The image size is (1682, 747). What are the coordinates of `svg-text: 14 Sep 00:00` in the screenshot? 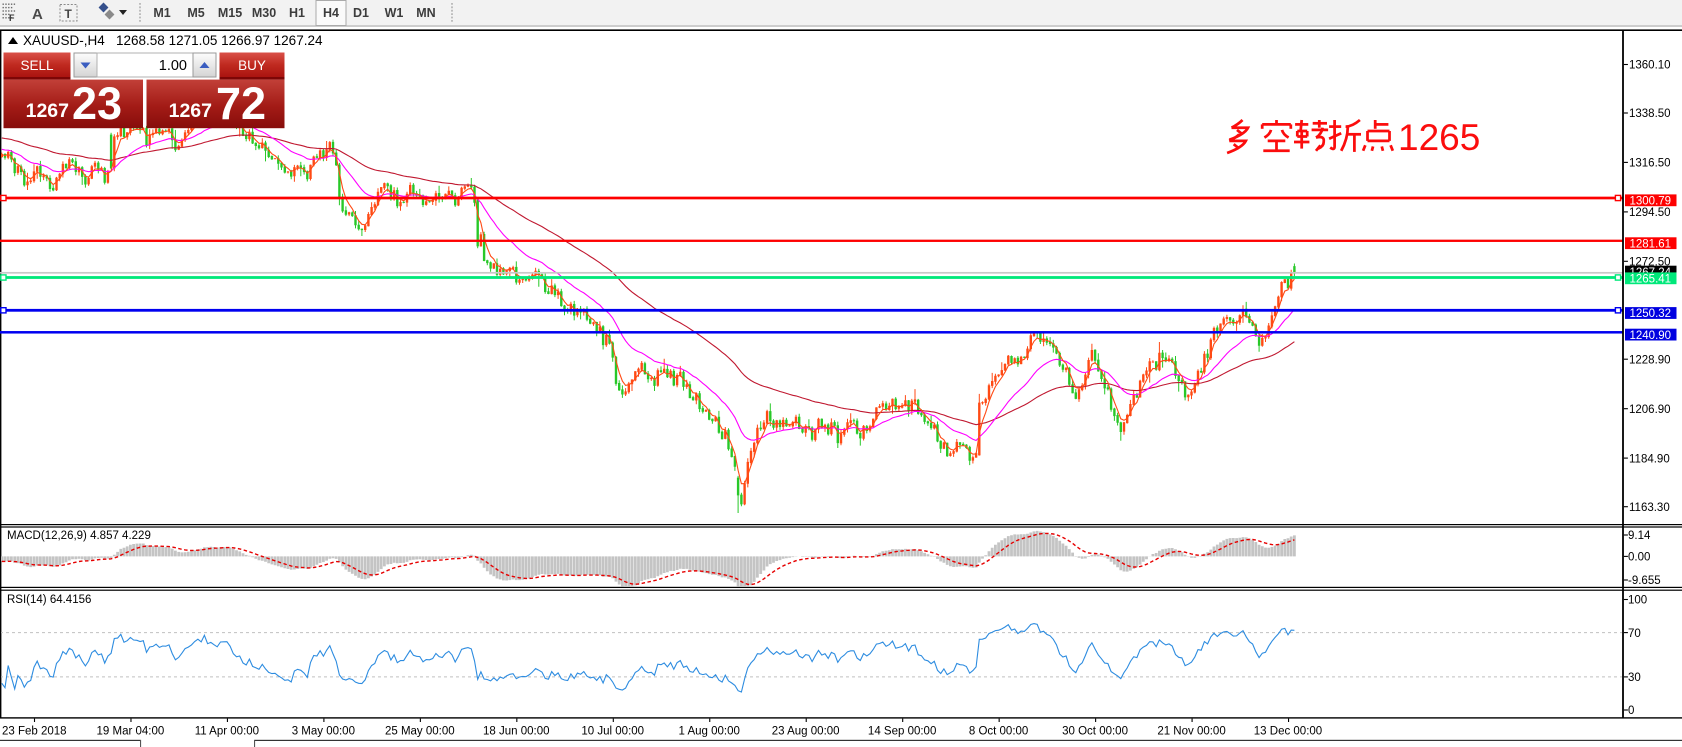 It's located at (902, 732).